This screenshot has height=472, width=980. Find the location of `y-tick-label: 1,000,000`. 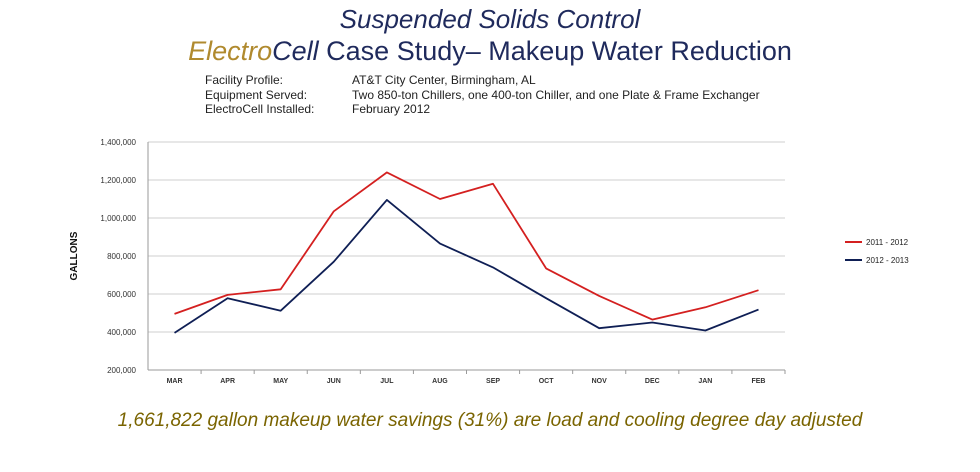

y-tick-label: 1,000,000 is located at coordinates (118, 218).